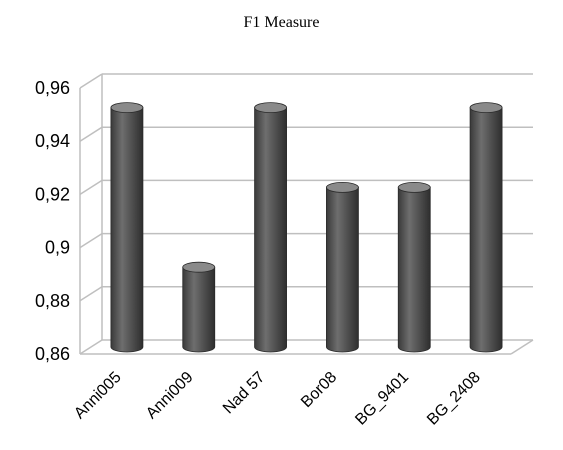  I want to click on y-tick-label: 0,9, so click(57, 248).